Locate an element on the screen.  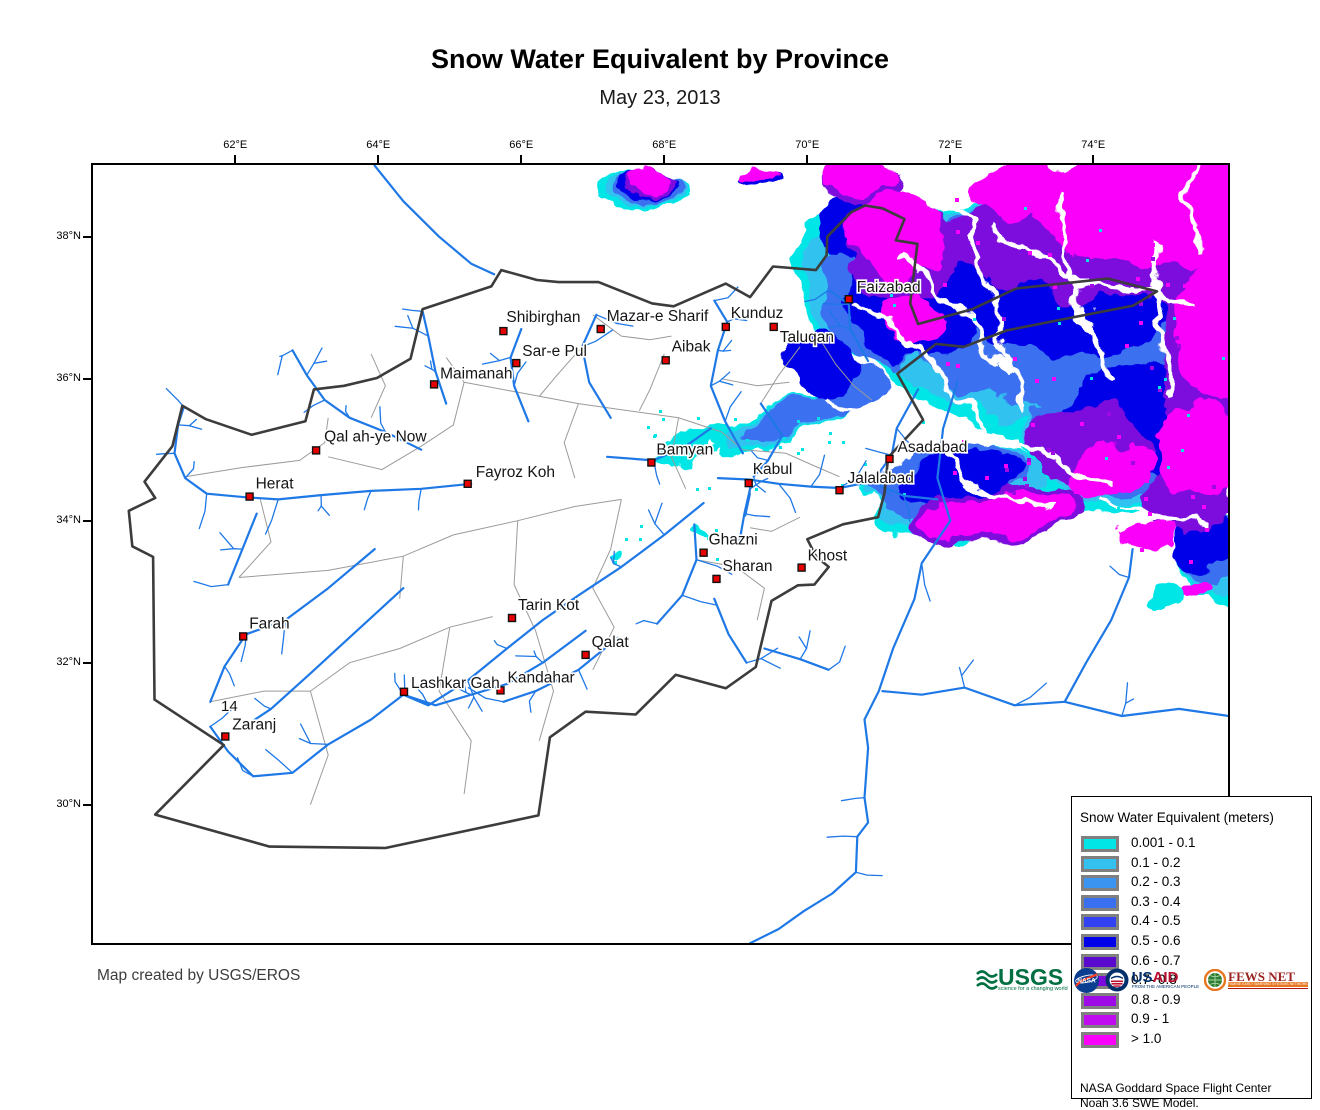
legend-class-label: 0.7- 0.8 is located at coordinates (1154, 980).